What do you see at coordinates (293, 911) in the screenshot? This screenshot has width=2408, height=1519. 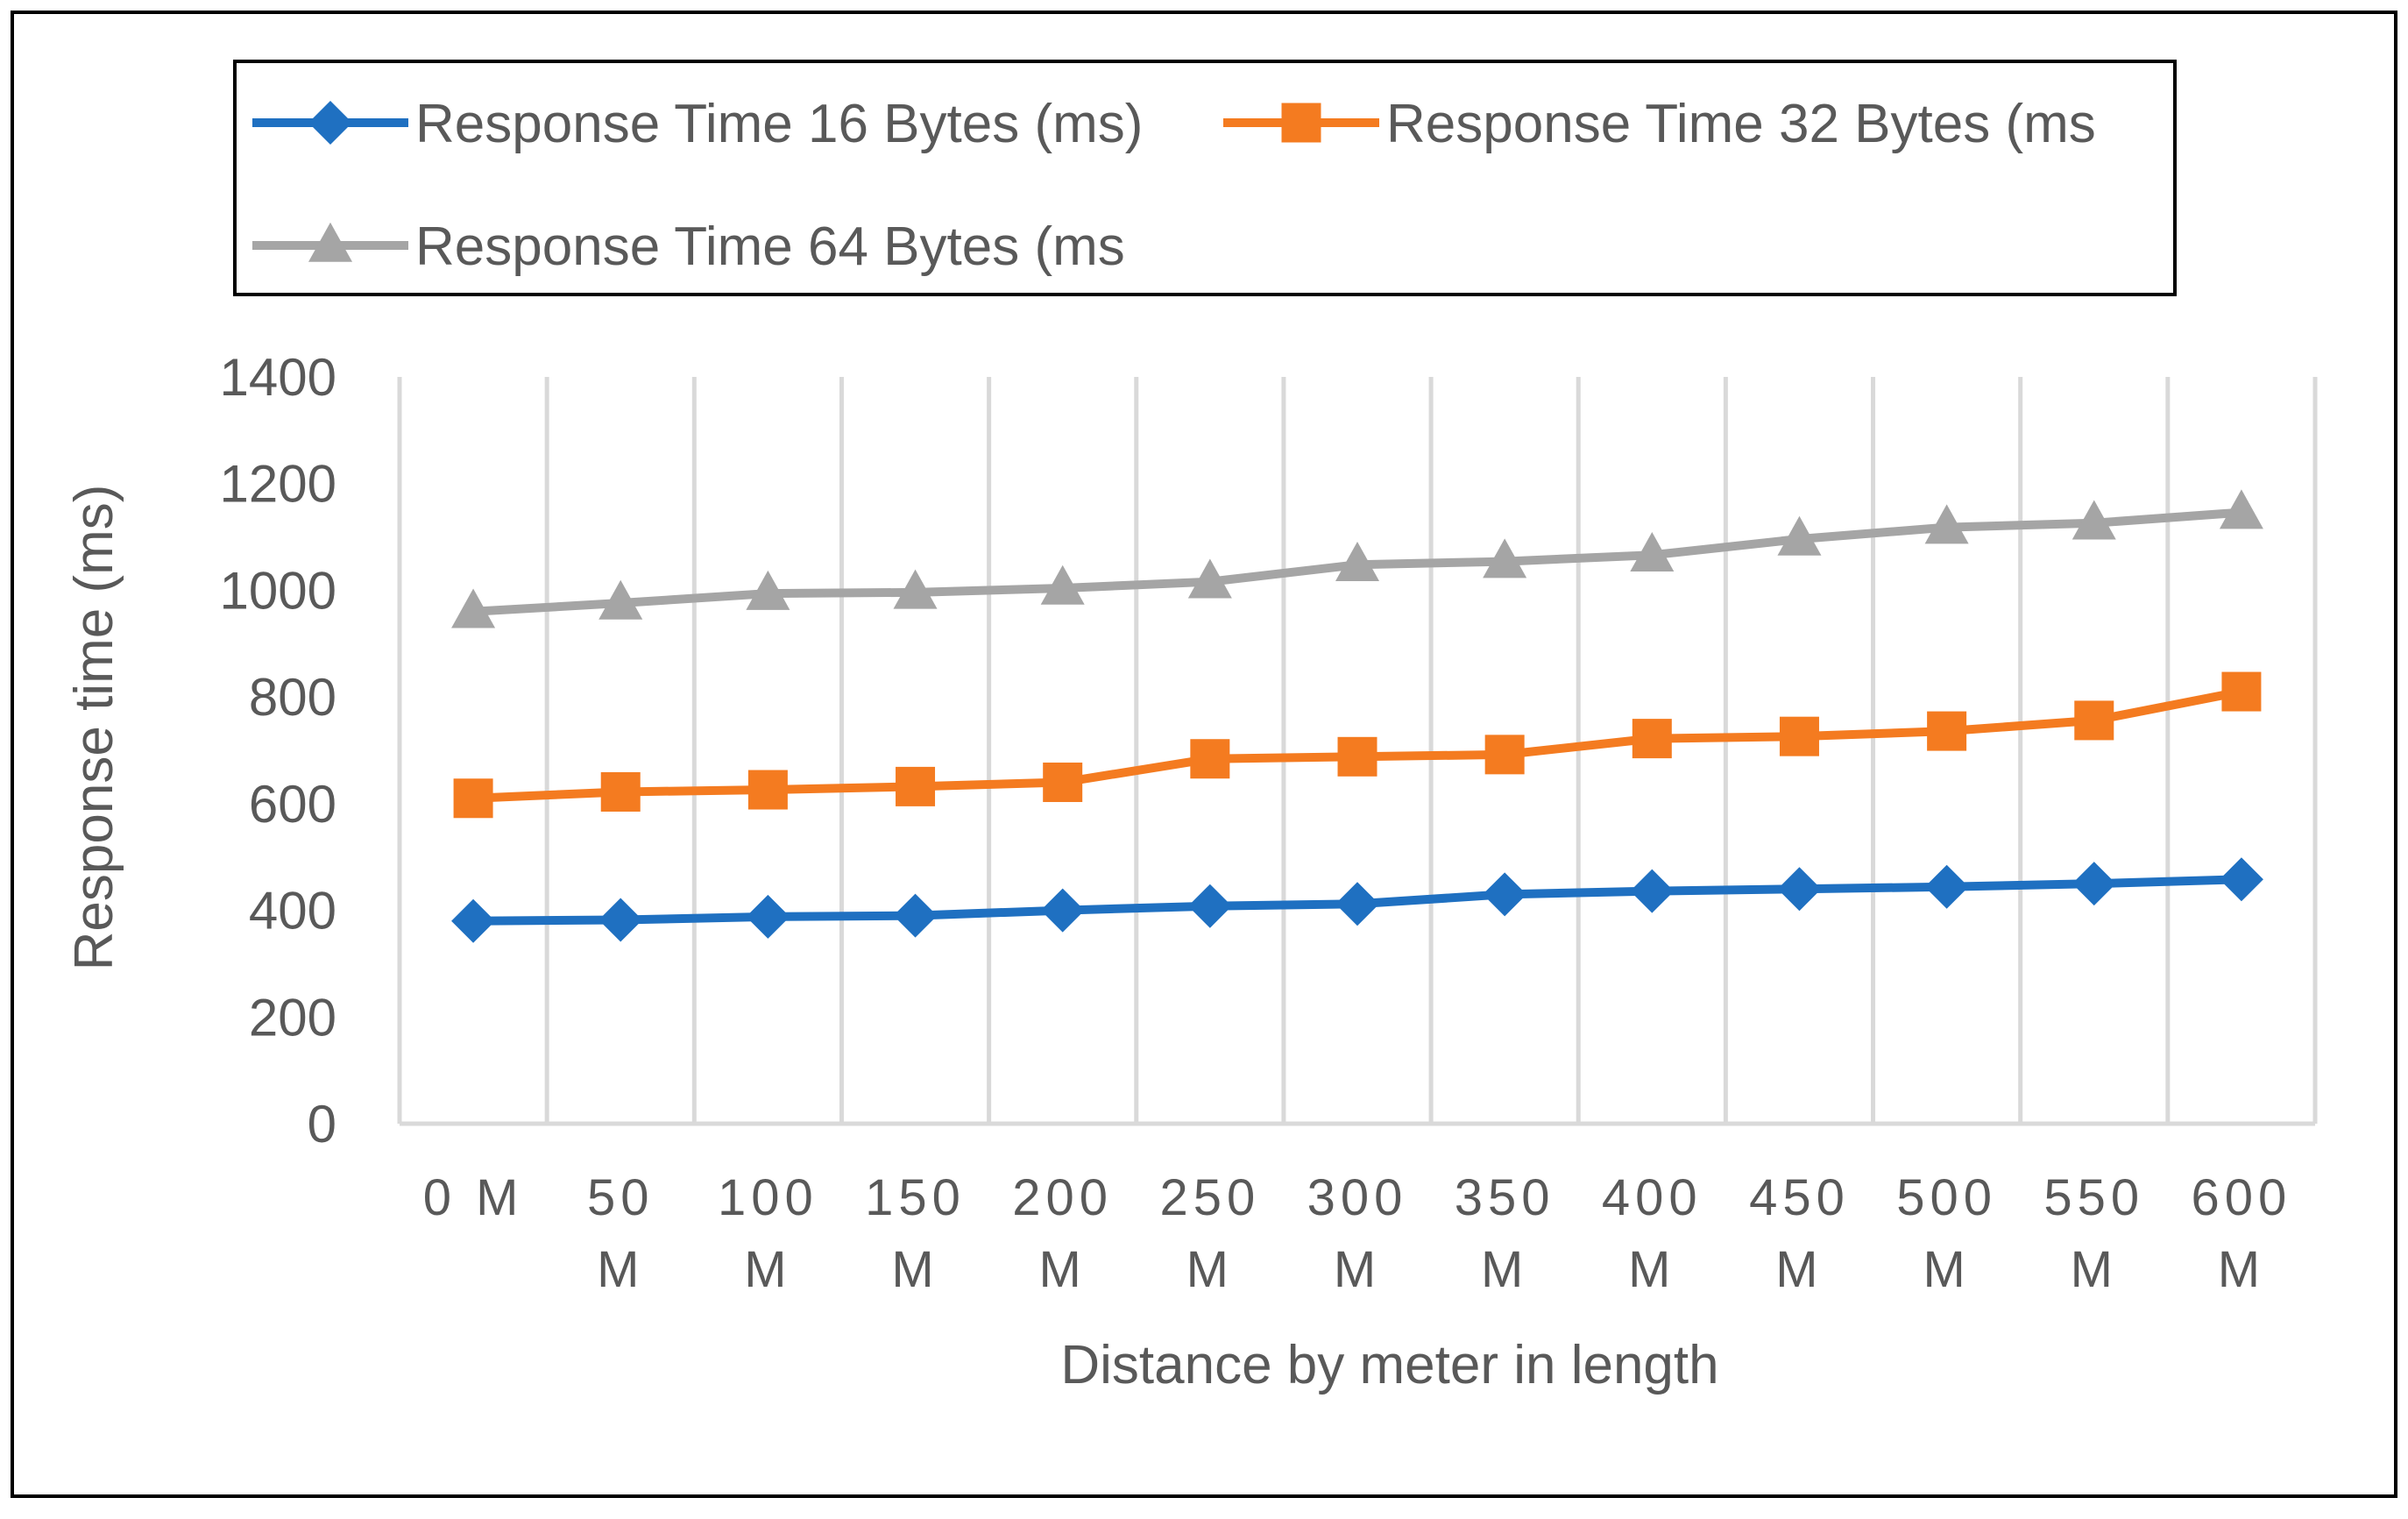 I see `y-tick-label: 400` at bounding box center [293, 911].